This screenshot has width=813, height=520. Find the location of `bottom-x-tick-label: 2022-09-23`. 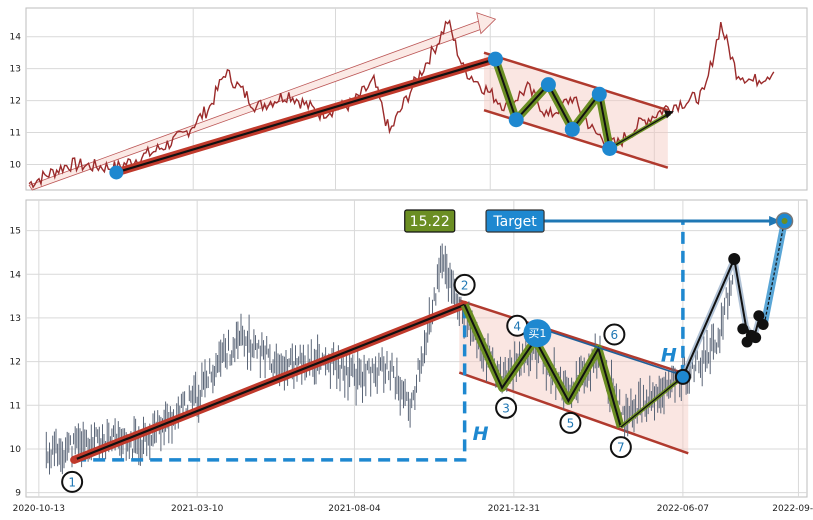

bottom-x-tick-label: 2022-09-23 is located at coordinates (792, 509).